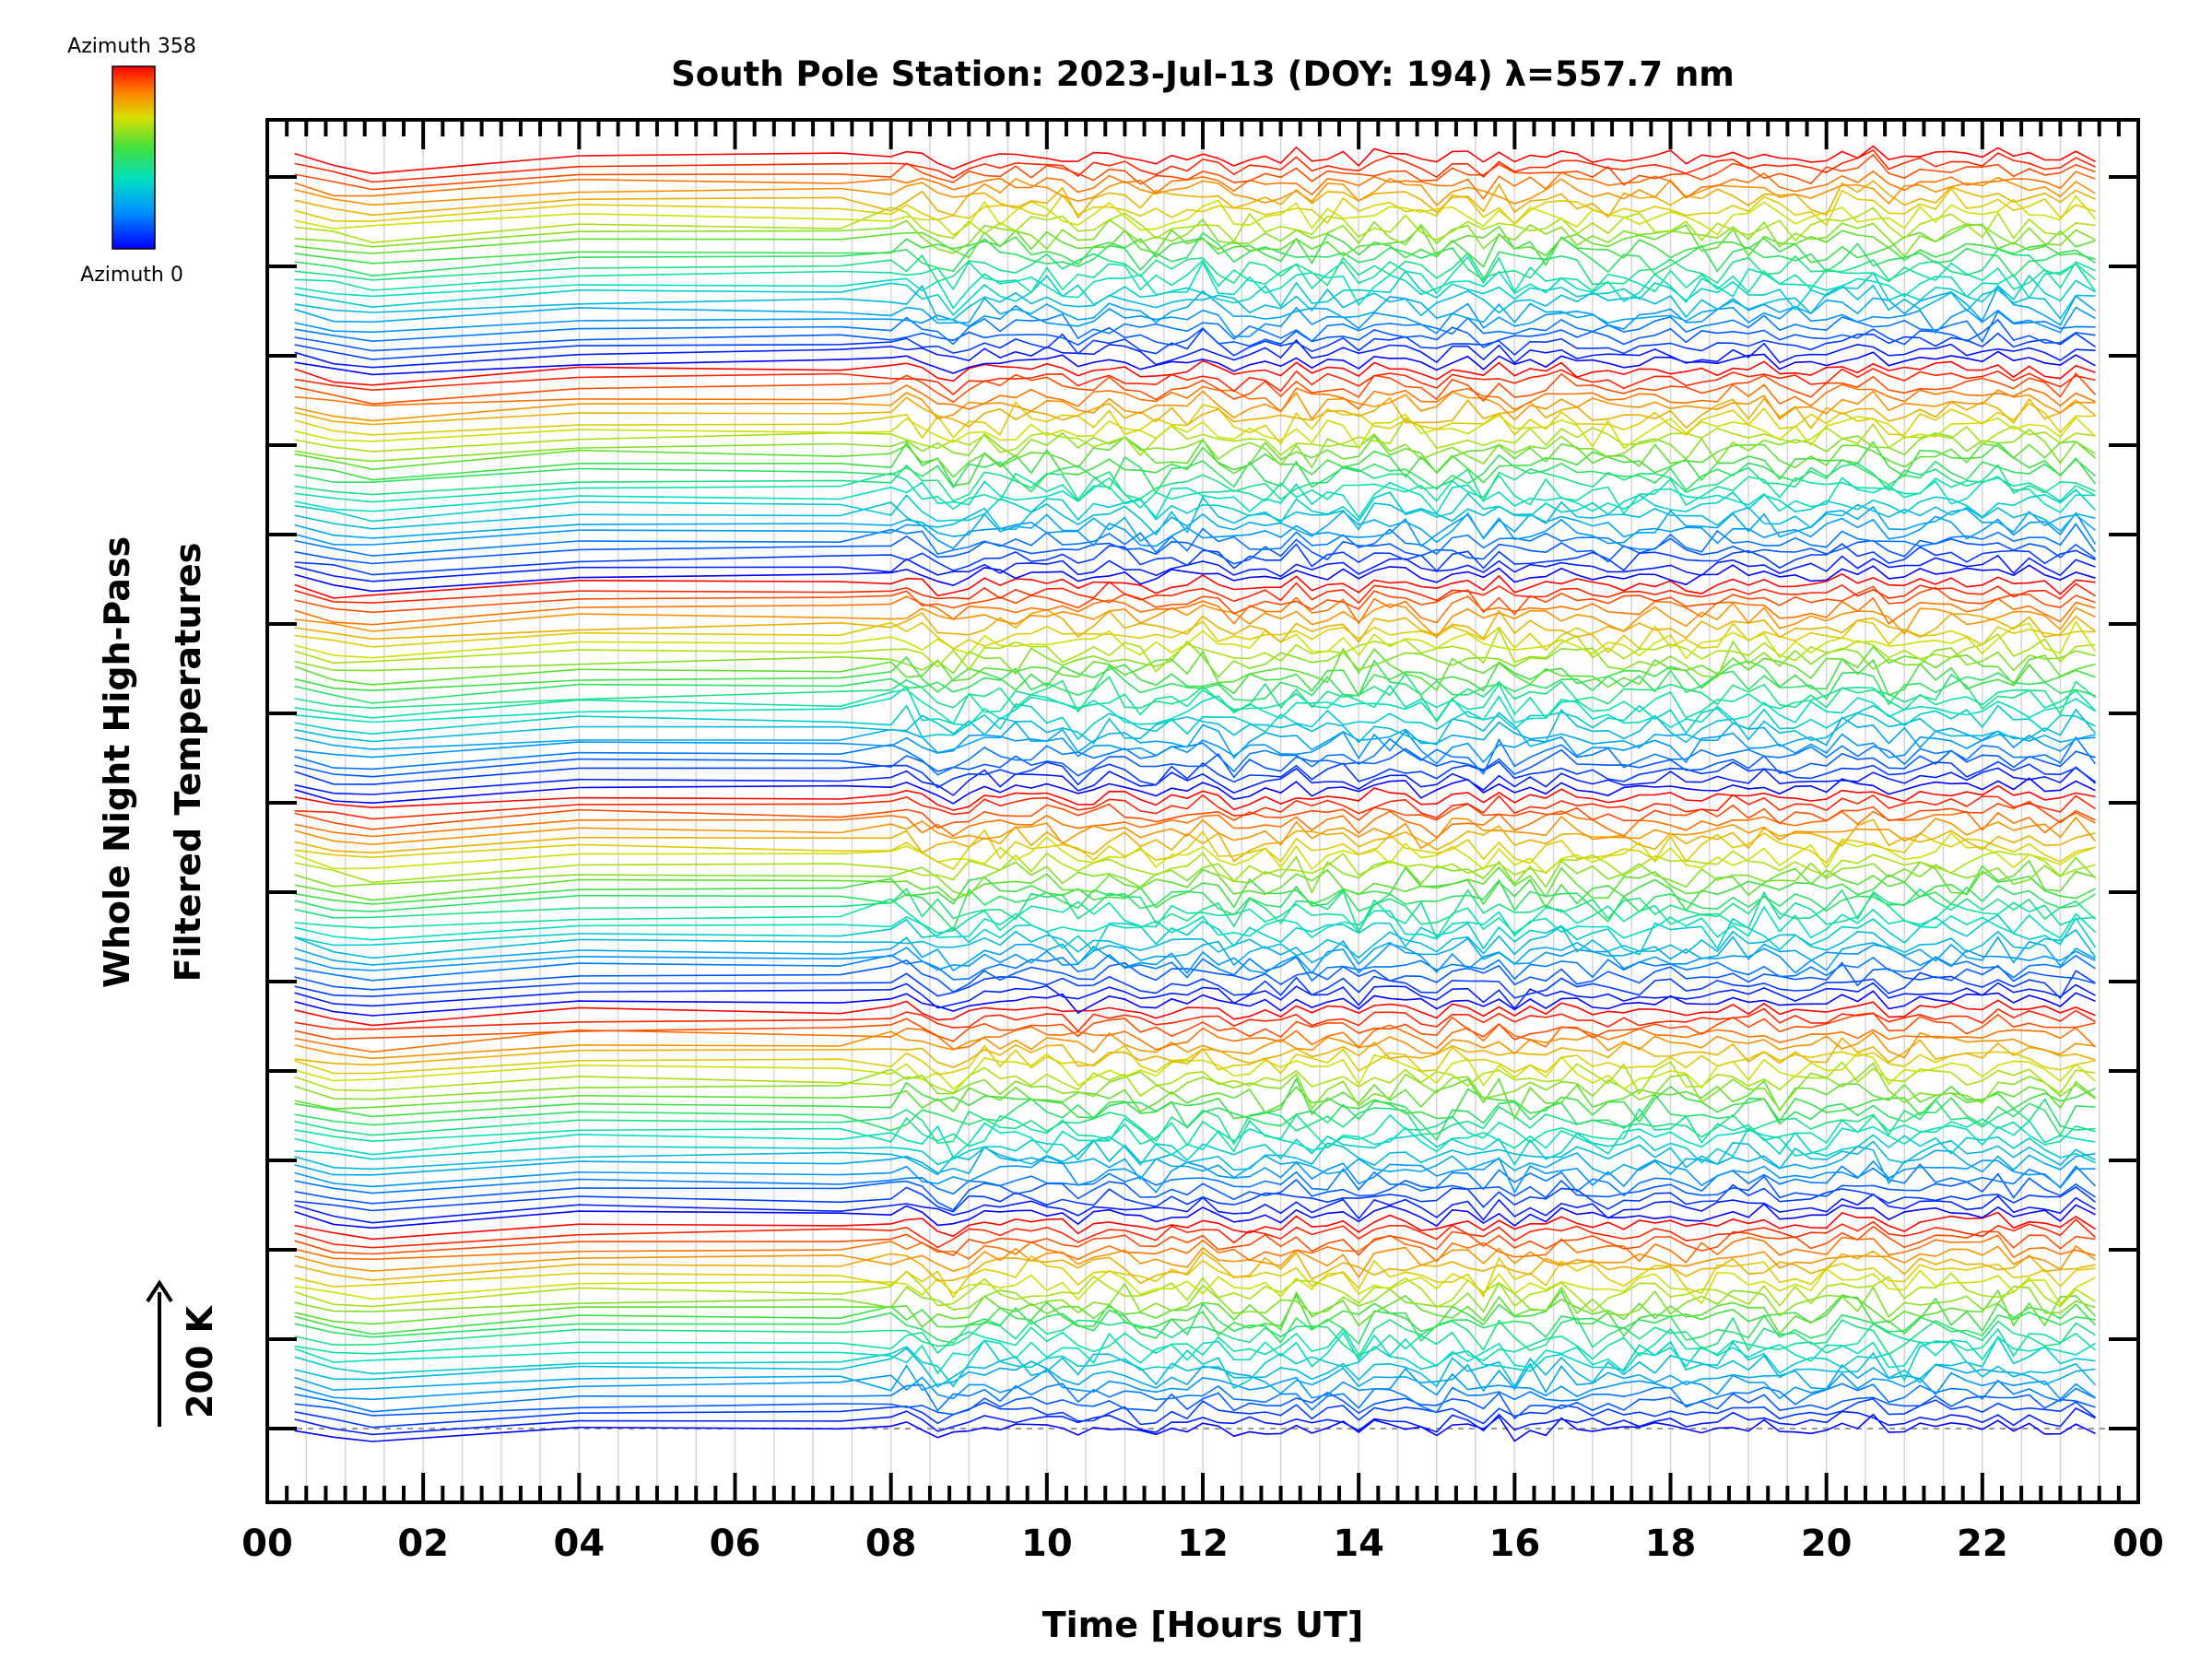  What do you see at coordinates (1514, 1544) in the screenshot?
I see `x-tick-label: 16` at bounding box center [1514, 1544].